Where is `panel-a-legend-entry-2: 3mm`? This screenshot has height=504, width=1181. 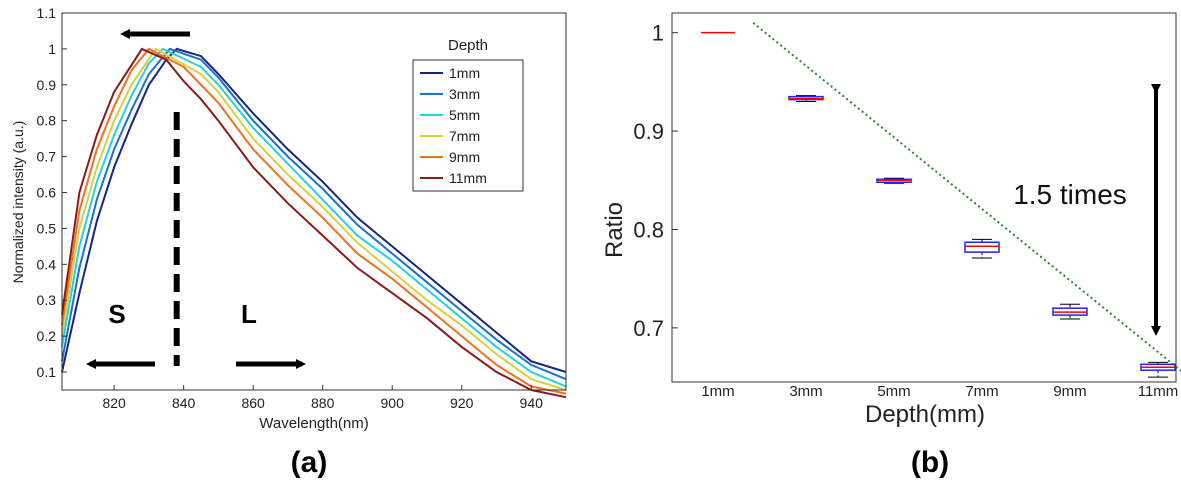
panel-a-legend-entry-2: 3mm is located at coordinates (464, 94).